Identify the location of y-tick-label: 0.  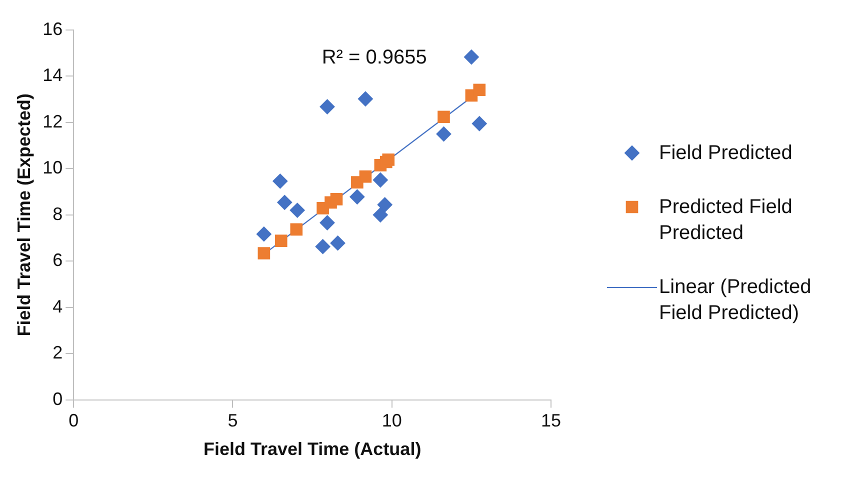
(57, 398).